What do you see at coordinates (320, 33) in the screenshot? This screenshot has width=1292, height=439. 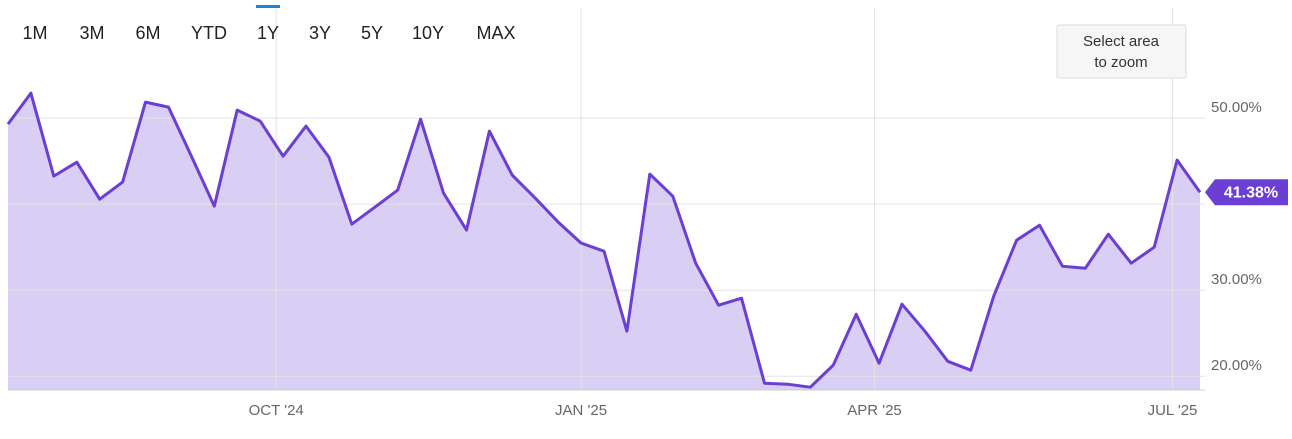 I see `range-button: 3Y` at bounding box center [320, 33].